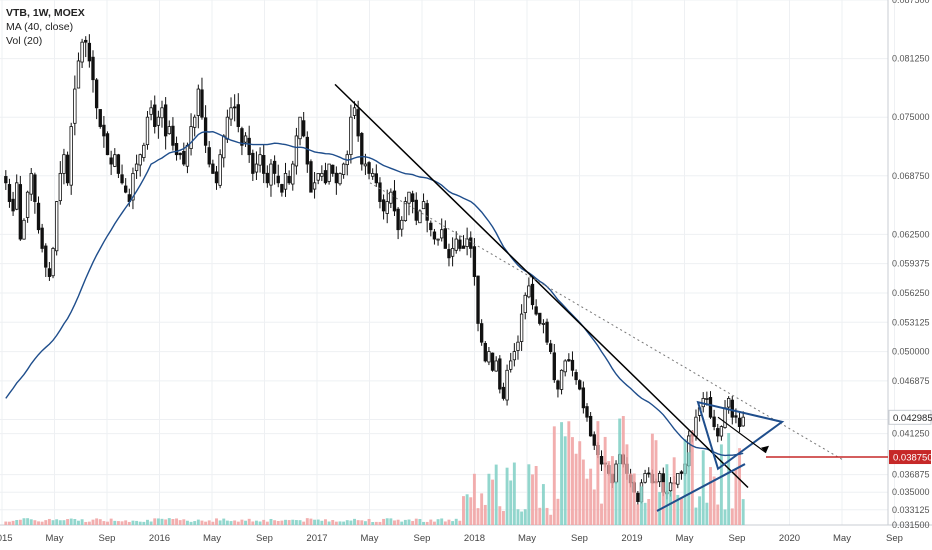  Describe the element at coordinates (910, 417) in the screenshot. I see `last-price-tag` at that location.